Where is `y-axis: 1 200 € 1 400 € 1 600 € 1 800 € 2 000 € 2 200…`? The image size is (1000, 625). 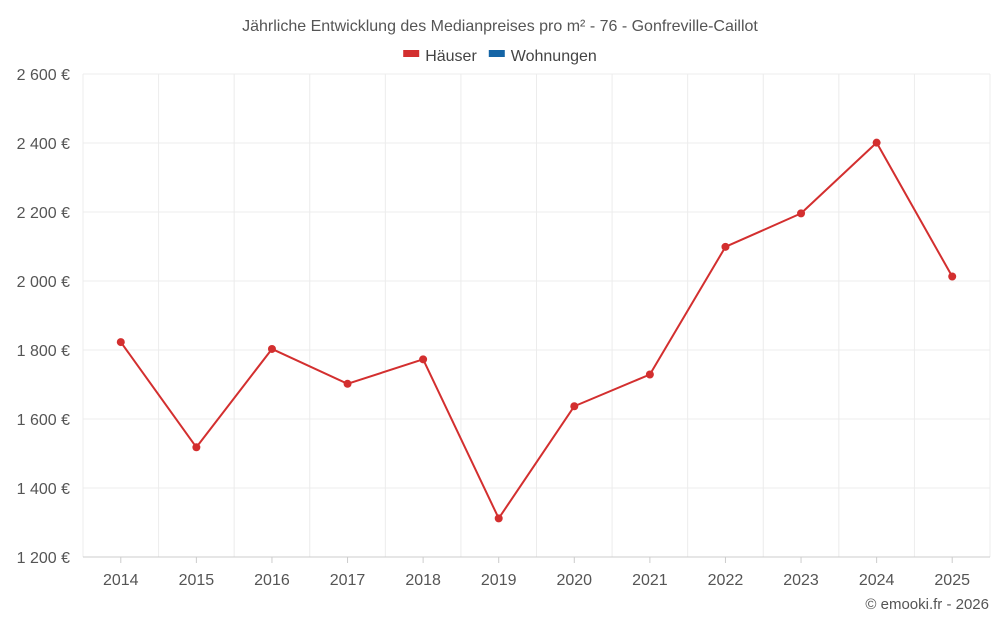 y-axis: 1 200 € 1 400 € 1 600 € 1 800 € 2 000 € 2 200… is located at coordinates (43, 317).